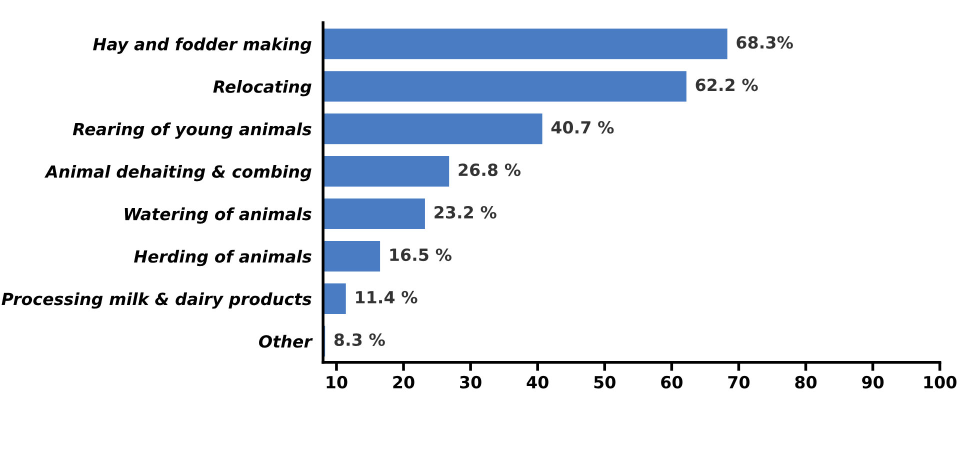 Image resolution: width=979 pixels, height=453 pixels. What do you see at coordinates (387, 297) in the screenshot?
I see `data-label: 11.4 %` at bounding box center [387, 297].